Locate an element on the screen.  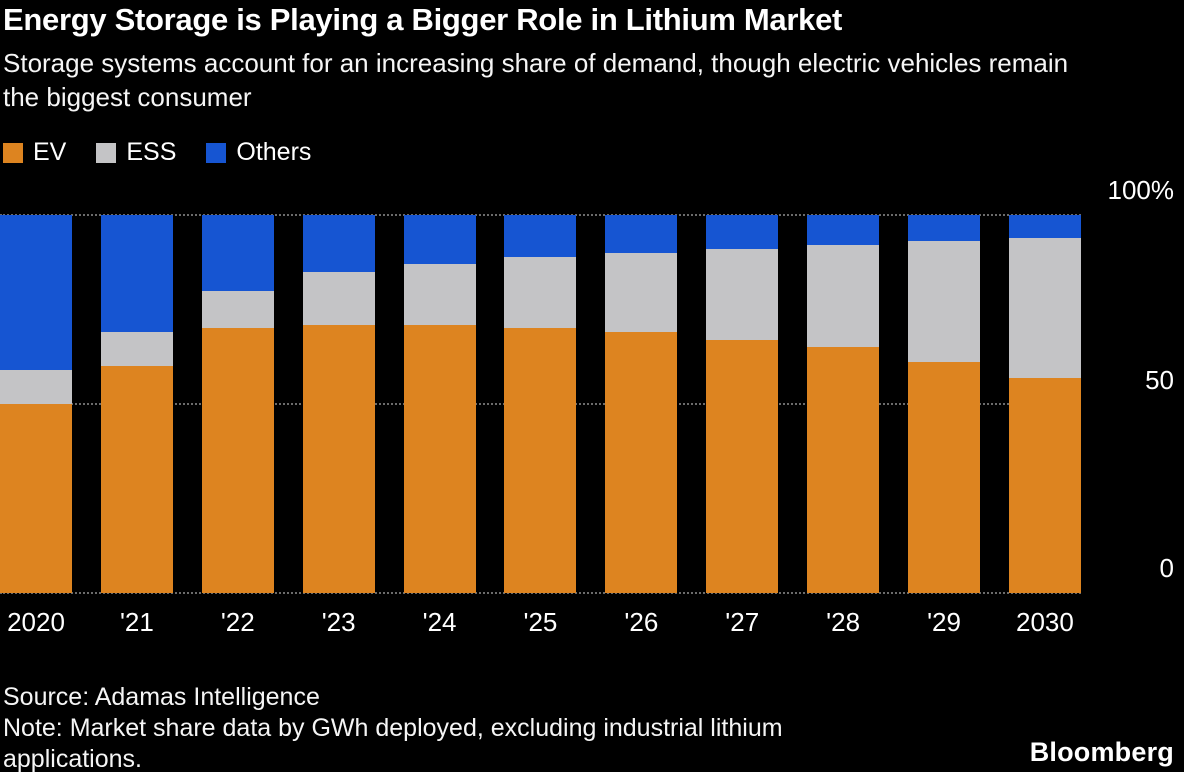
legend-item-ess: ESS is located at coordinates (136, 152).